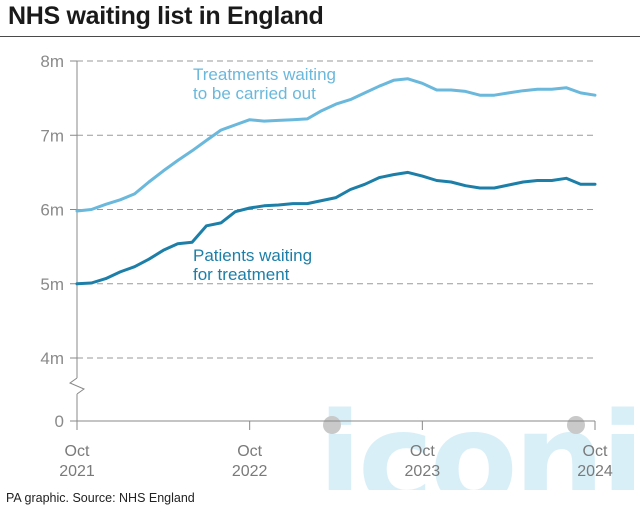  Describe the element at coordinates (59, 421) in the screenshot. I see `y-tick-label: 0` at that location.